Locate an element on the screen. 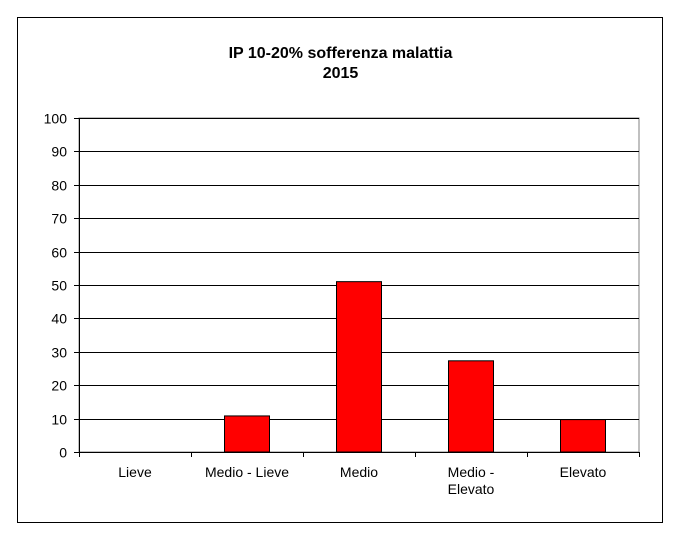 This screenshot has height=551, width=681. y-tick-label: 30 is located at coordinates (59, 353).